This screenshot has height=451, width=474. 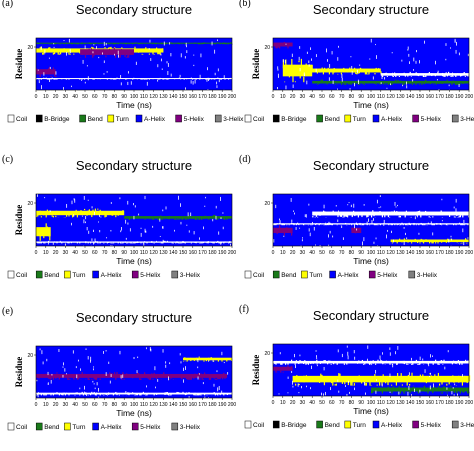 I want to click on panel-label: (d), so click(x=245, y=159).